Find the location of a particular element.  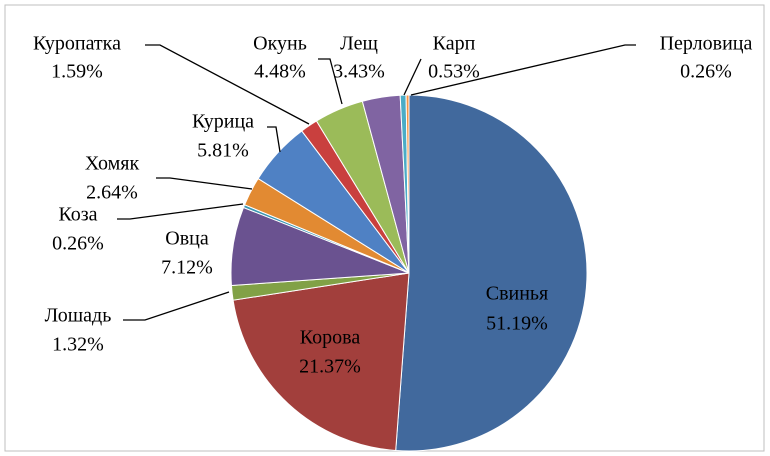

slice-value-label: 1.59% is located at coordinates (77, 72).